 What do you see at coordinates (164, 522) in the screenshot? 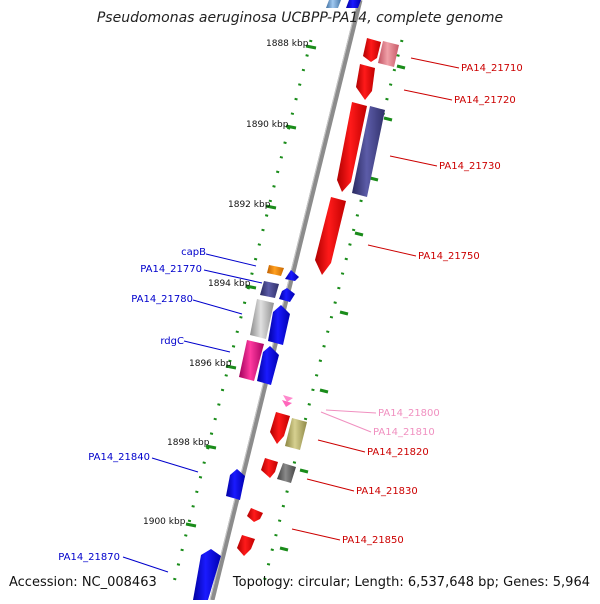
I see `ruler-label: 1900 kbp` at bounding box center [164, 522].